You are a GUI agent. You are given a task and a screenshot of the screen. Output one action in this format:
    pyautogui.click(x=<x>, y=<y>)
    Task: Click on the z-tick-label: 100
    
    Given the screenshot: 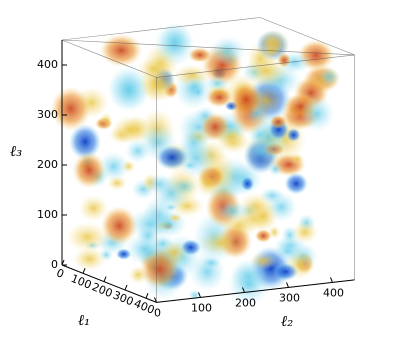 What is the action you would take?
    pyautogui.click(x=47, y=214)
    